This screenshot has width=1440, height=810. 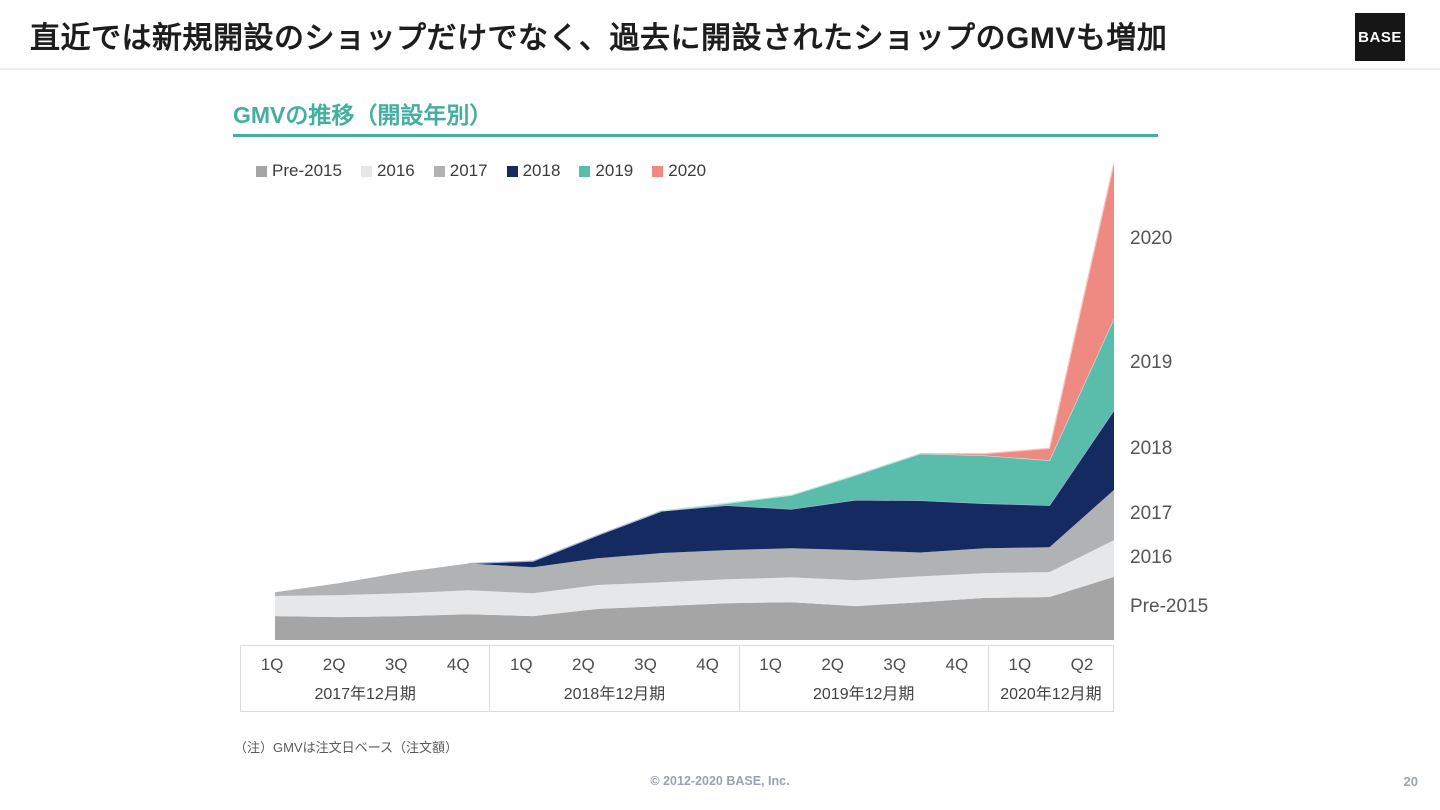 I want to click on legend-item-2018: 2018, so click(x=533, y=171).